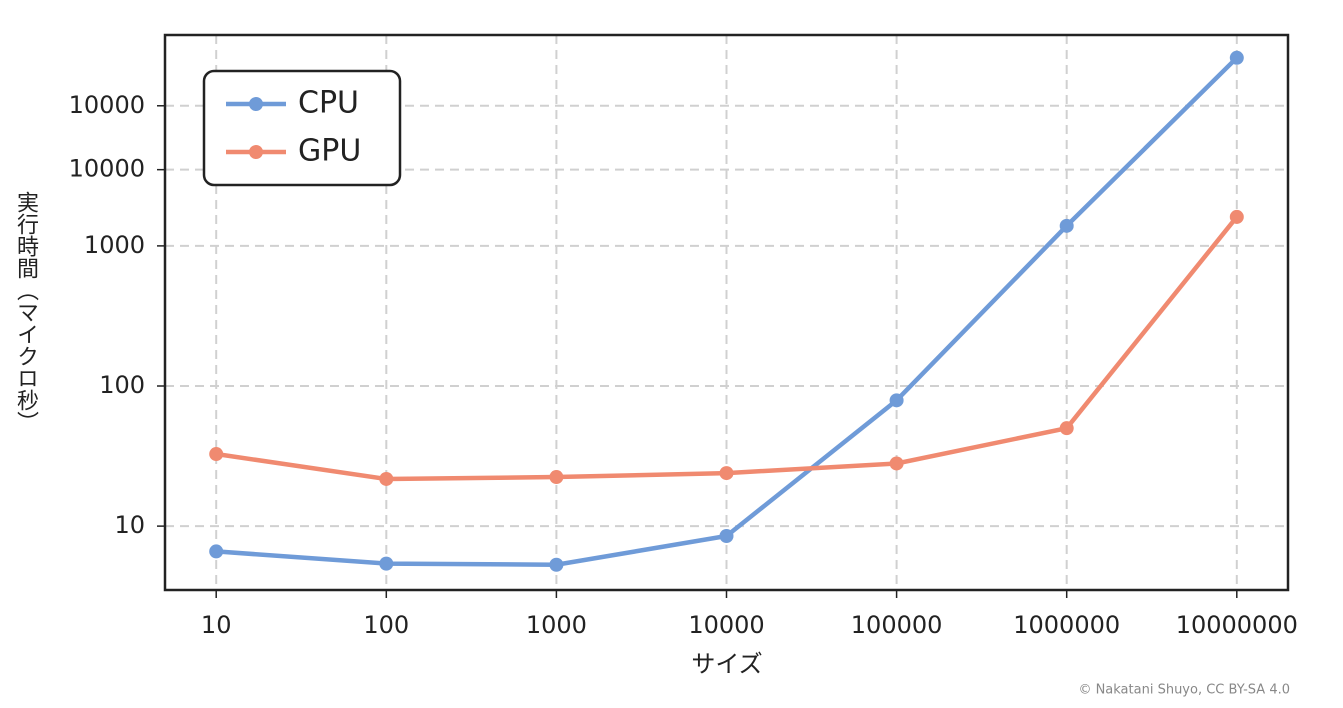 The height and width of the screenshot is (708, 1343). I want to click on credit: © Nakatani Shuyo, CC BY-SA 4.0, so click(1184, 690).